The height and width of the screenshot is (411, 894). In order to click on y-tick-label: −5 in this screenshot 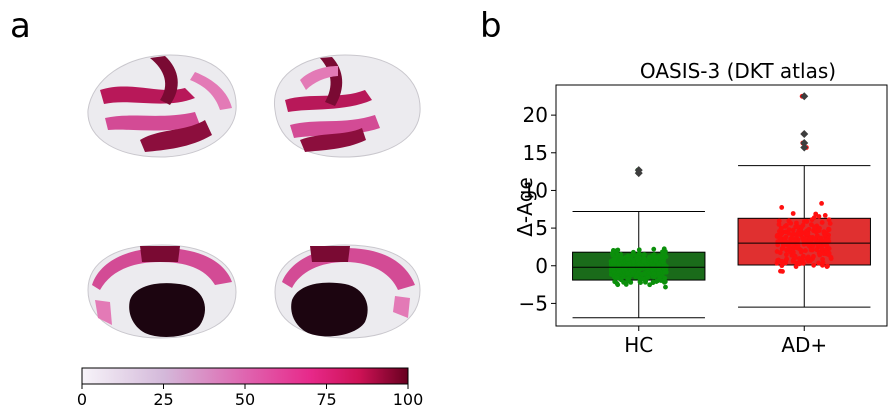, I will do `click(533, 303)`.